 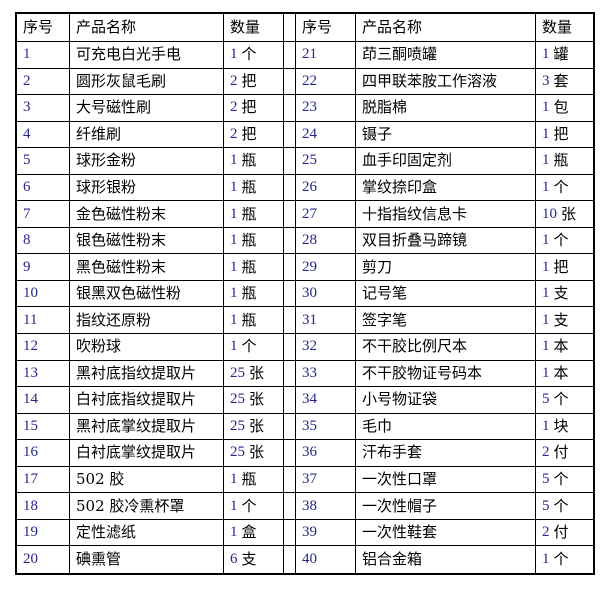 I want to click on quantity-value: 10, so click(x=549, y=213).